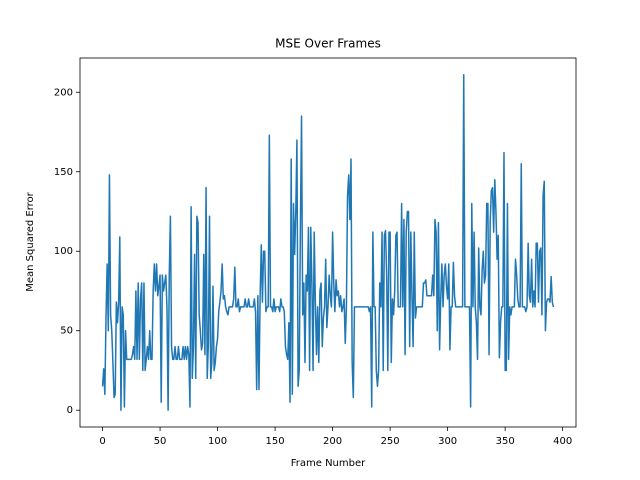  What do you see at coordinates (447, 441) in the screenshot?
I see `x-tick-label: 300` at bounding box center [447, 441].